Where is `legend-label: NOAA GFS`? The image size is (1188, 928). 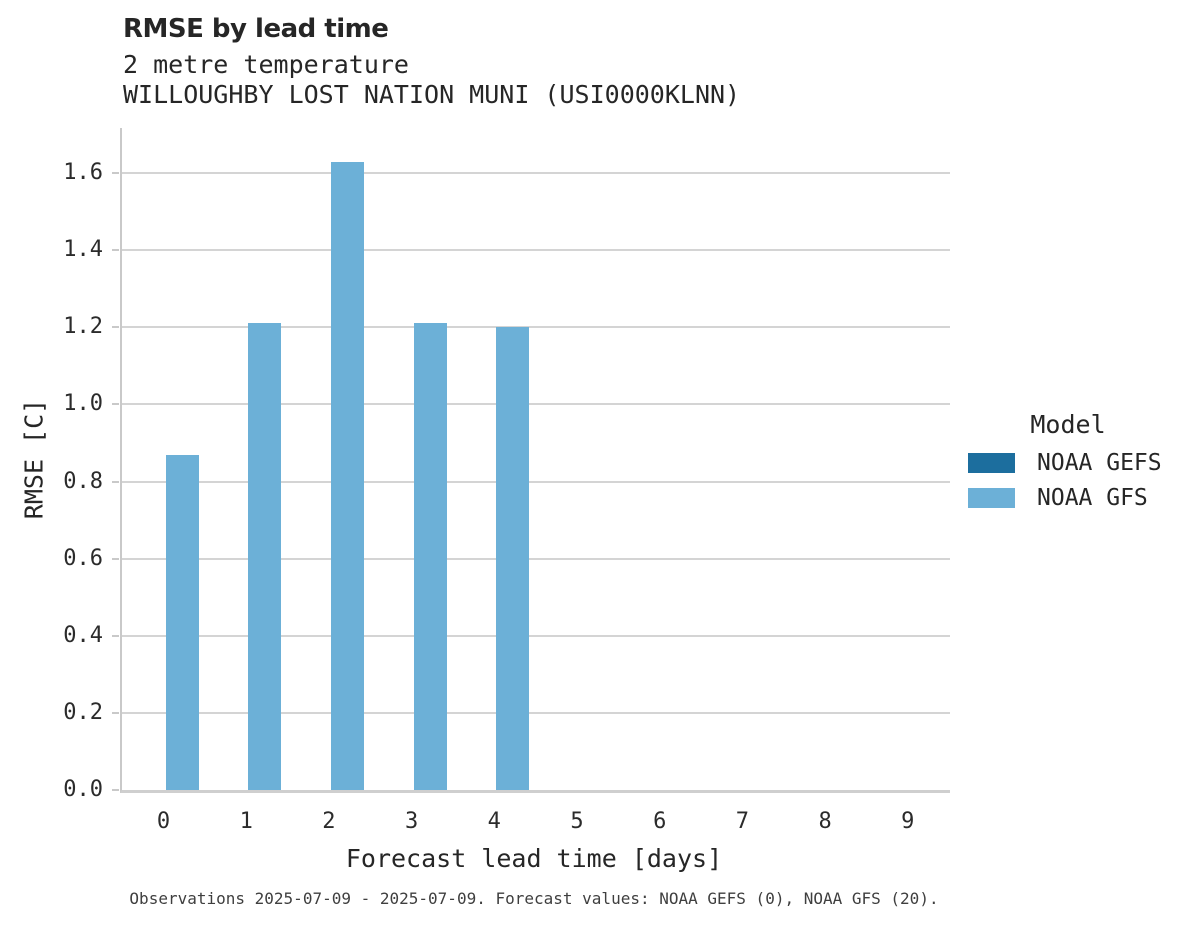 legend-label: NOAA GFS is located at coordinates (1092, 498).